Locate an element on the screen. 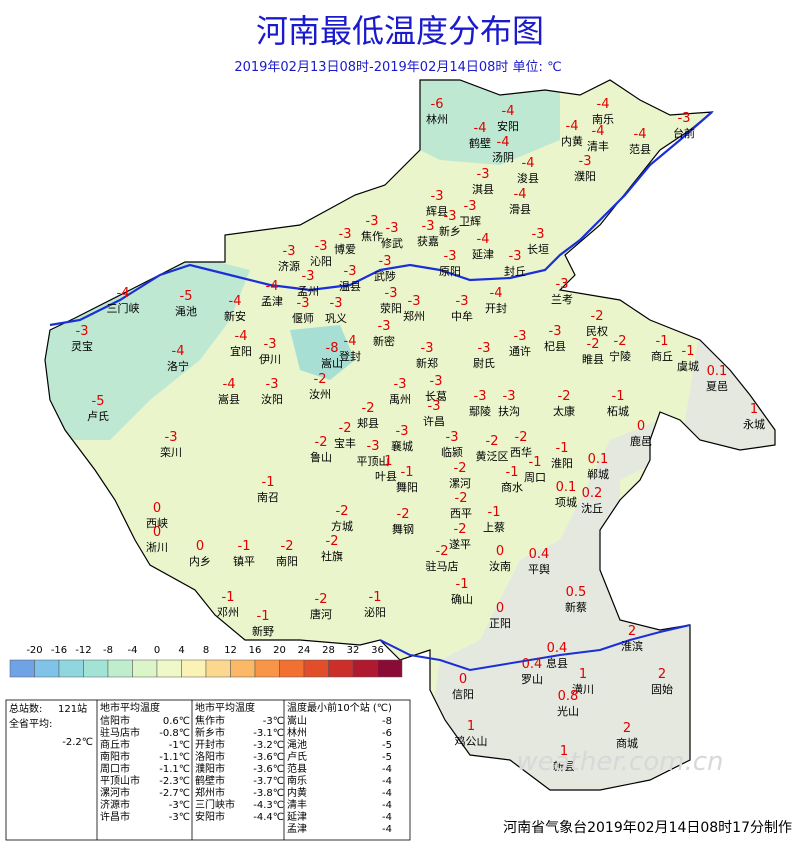 The height and width of the screenshot is (845, 800). station-name: 嵩山 is located at coordinates (332, 363).